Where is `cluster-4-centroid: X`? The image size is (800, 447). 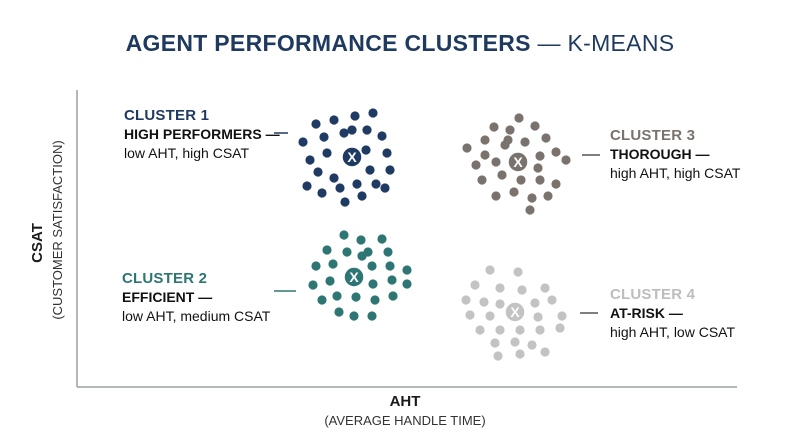
cluster-4-centroid: X is located at coordinates (515, 312).